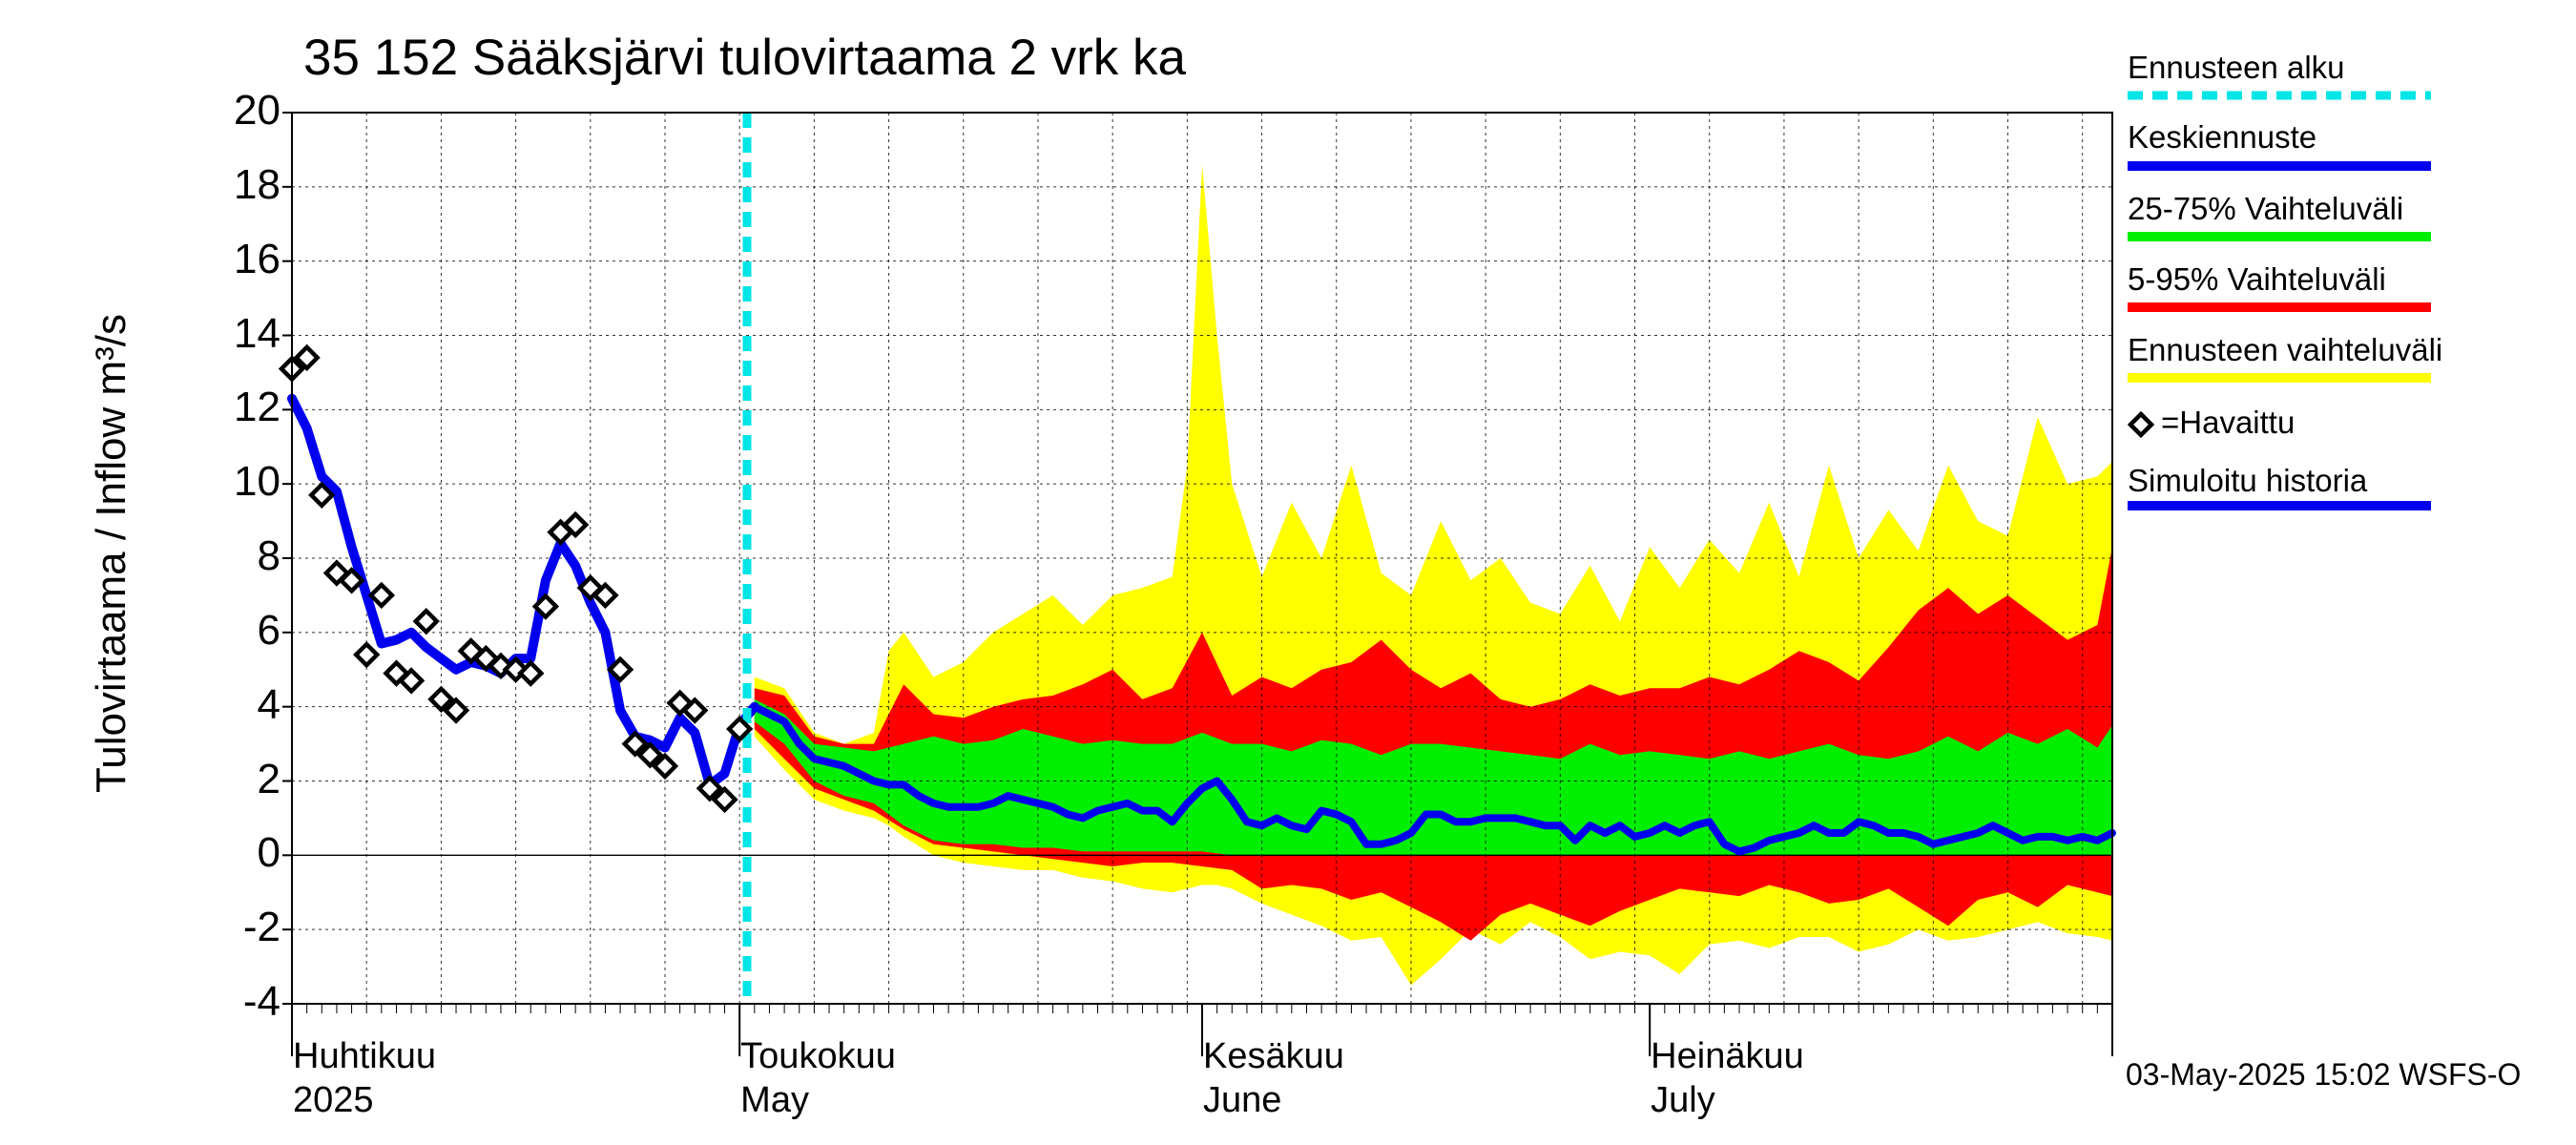 The image size is (2576, 1145). Describe the element at coordinates (2141, 424) in the screenshot. I see `legend-swatch-observed` at that location.